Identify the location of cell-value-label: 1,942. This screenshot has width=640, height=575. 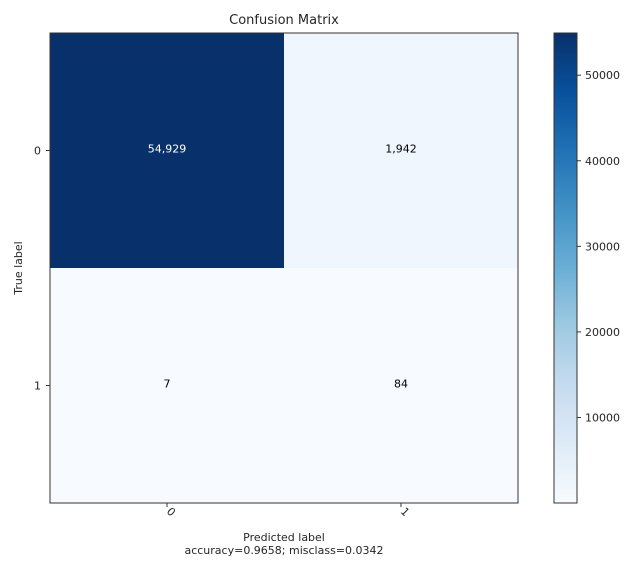
(401, 149).